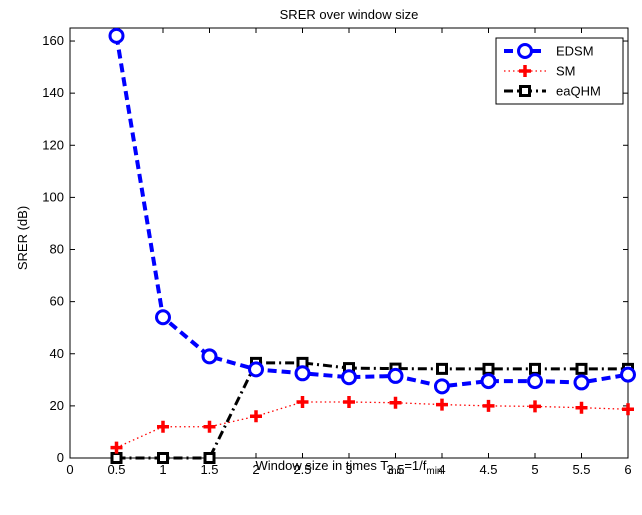 The width and height of the screenshot is (642, 515). What do you see at coordinates (162, 469) in the screenshot?
I see `x-tick-label: 1` at bounding box center [162, 469].